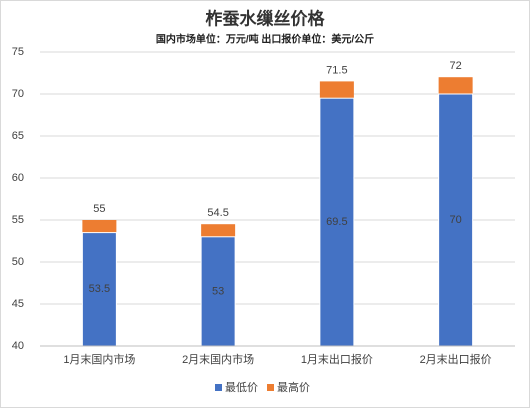  I want to click on value-label: 53.5, so click(99, 289).